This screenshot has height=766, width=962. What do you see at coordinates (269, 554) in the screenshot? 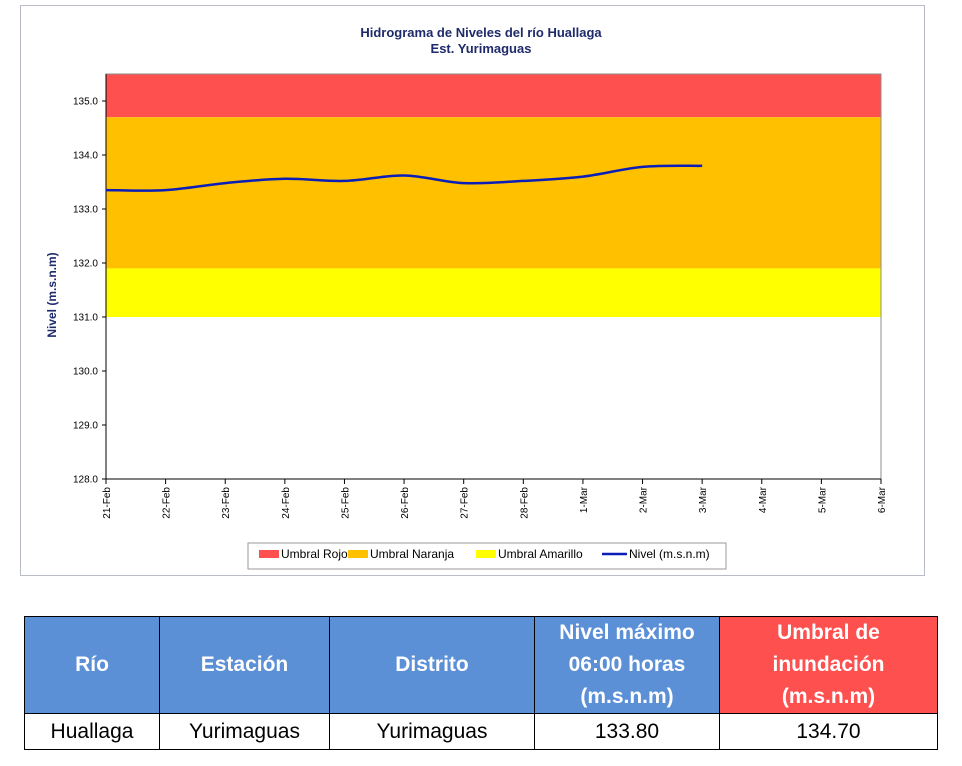
I see `legend-swatch-rojo` at bounding box center [269, 554].